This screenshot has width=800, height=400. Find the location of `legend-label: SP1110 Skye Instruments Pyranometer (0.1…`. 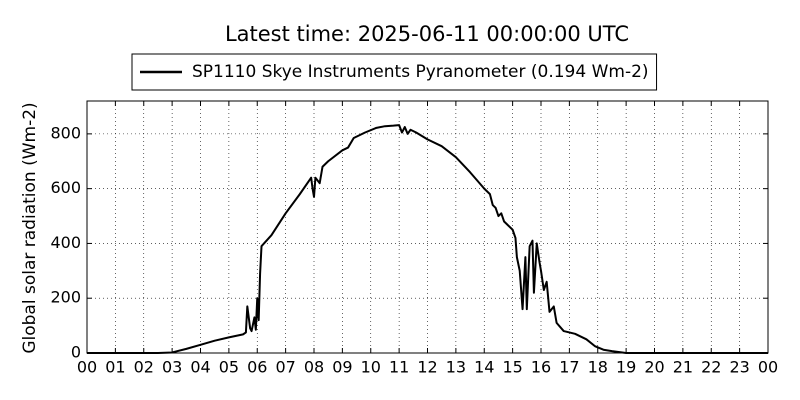

legend-label: SP1110 Skye Instruments Pyranometer (0.1… is located at coordinates (420, 72).